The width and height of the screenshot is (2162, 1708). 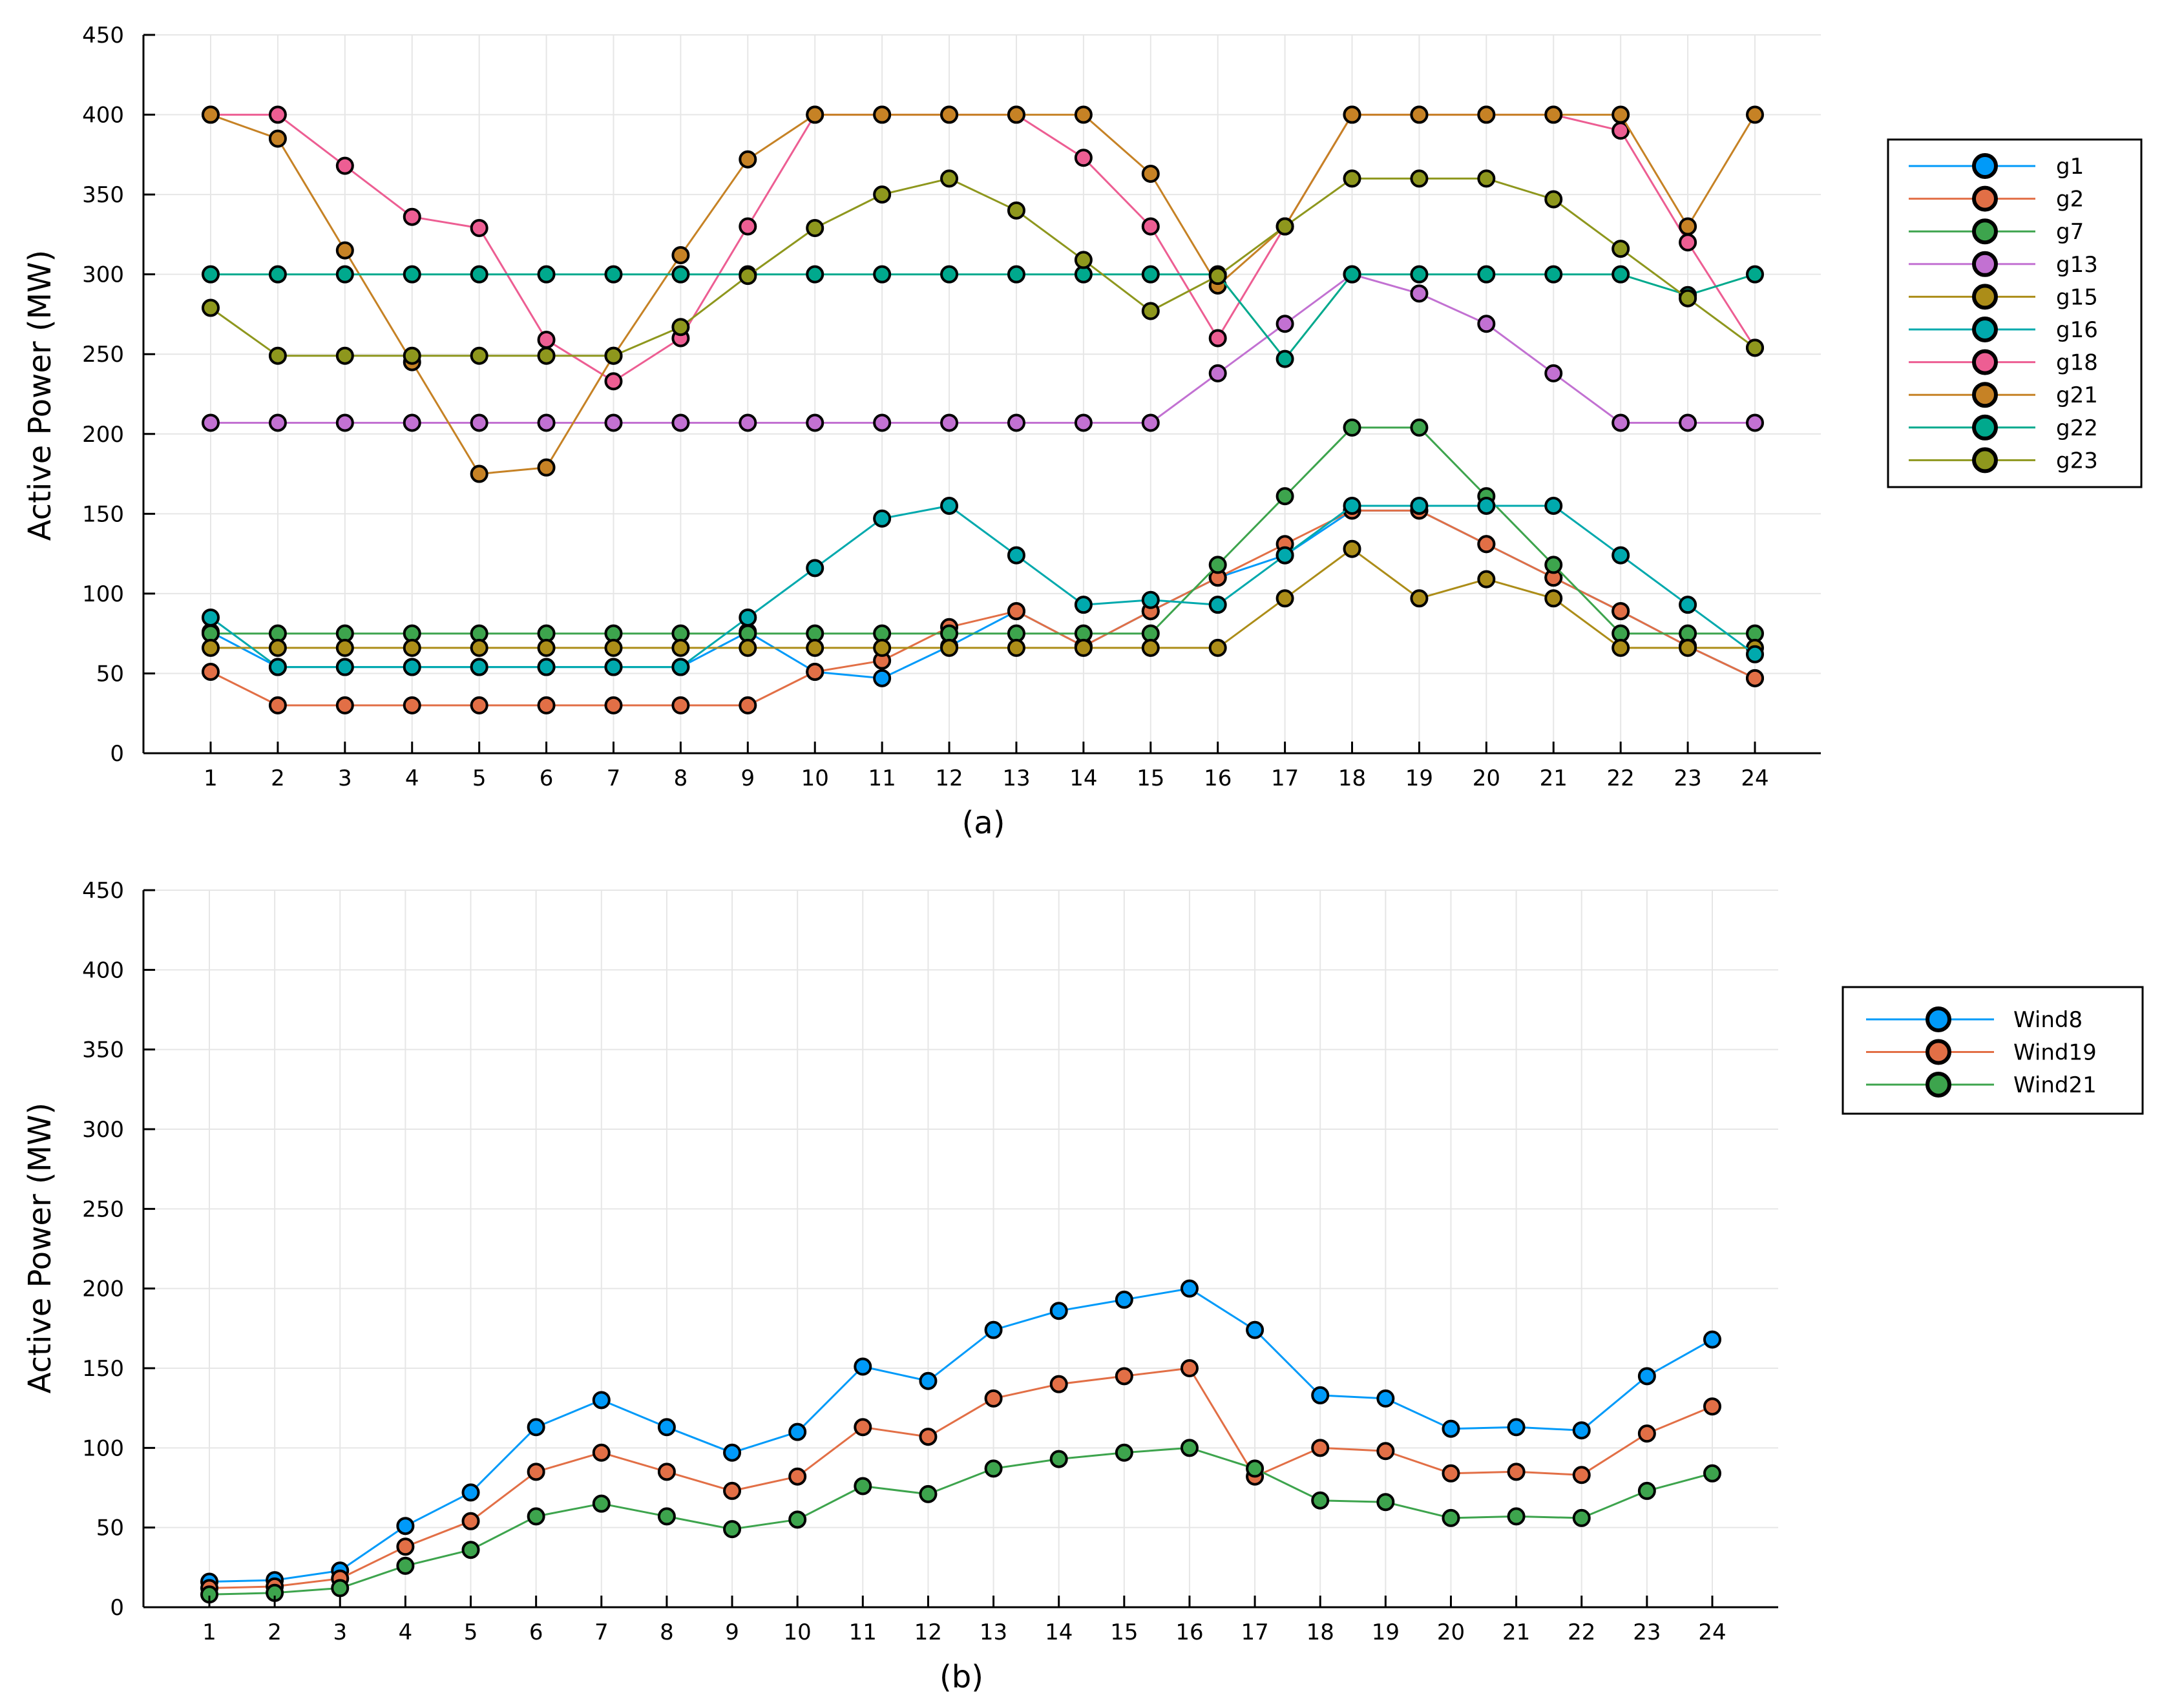 What do you see at coordinates (732, 1632) in the screenshot?
I see `x-tick-label: 9` at bounding box center [732, 1632].